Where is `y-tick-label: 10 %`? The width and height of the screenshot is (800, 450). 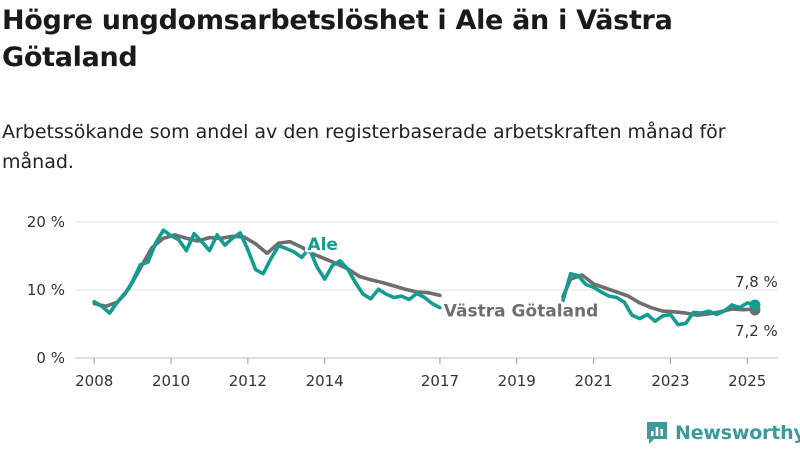
y-tick-label: 10 % is located at coordinates (46, 290).